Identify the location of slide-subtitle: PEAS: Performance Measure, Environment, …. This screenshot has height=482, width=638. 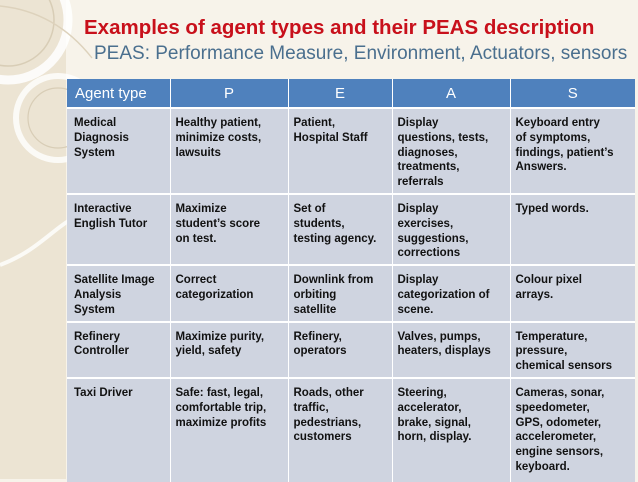
(361, 53).